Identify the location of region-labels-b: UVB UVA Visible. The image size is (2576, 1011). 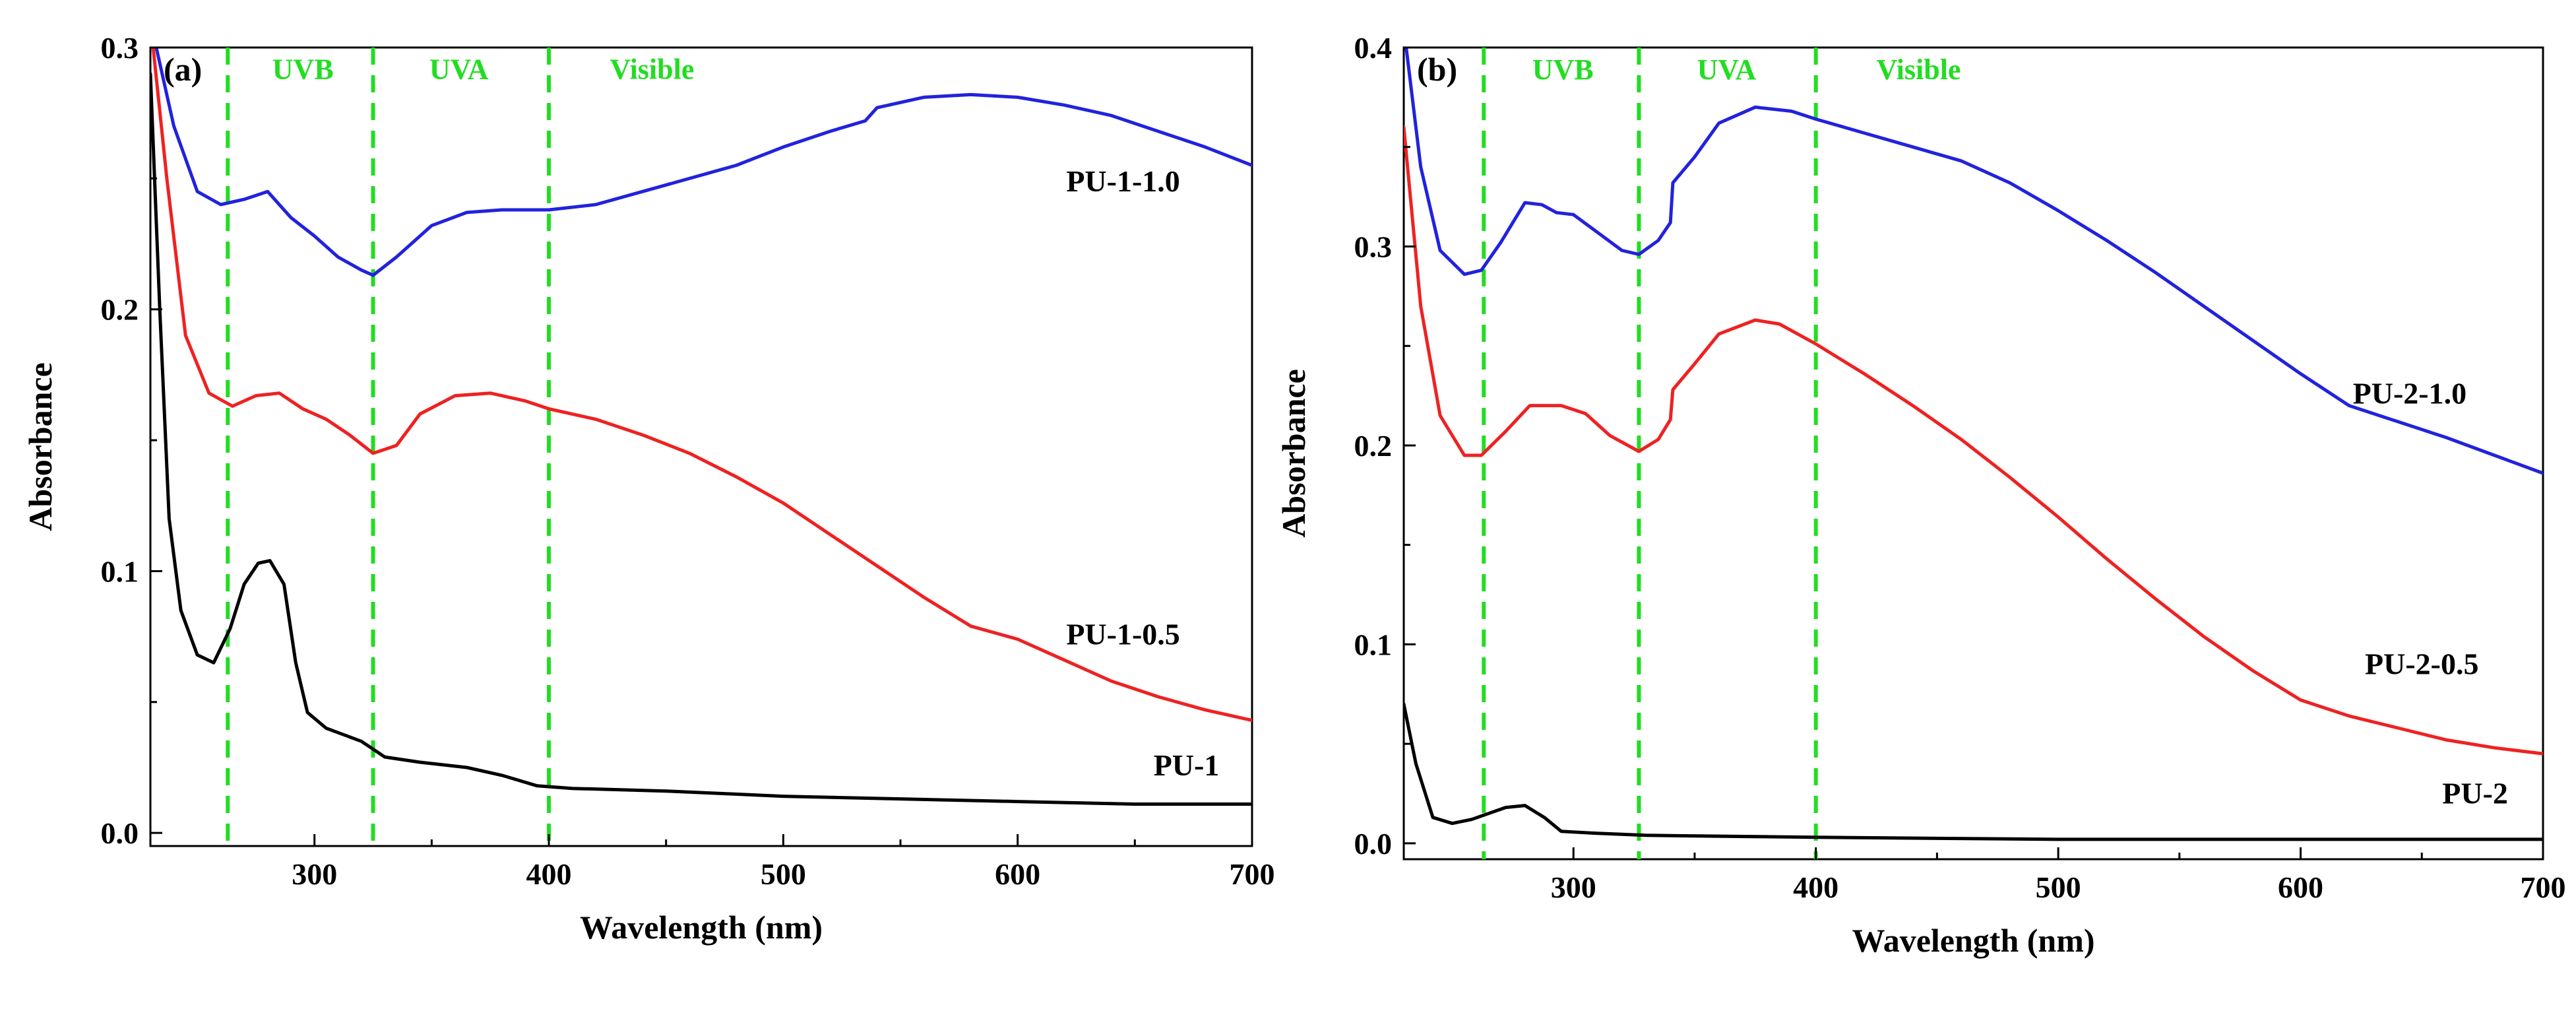
(1746, 69).